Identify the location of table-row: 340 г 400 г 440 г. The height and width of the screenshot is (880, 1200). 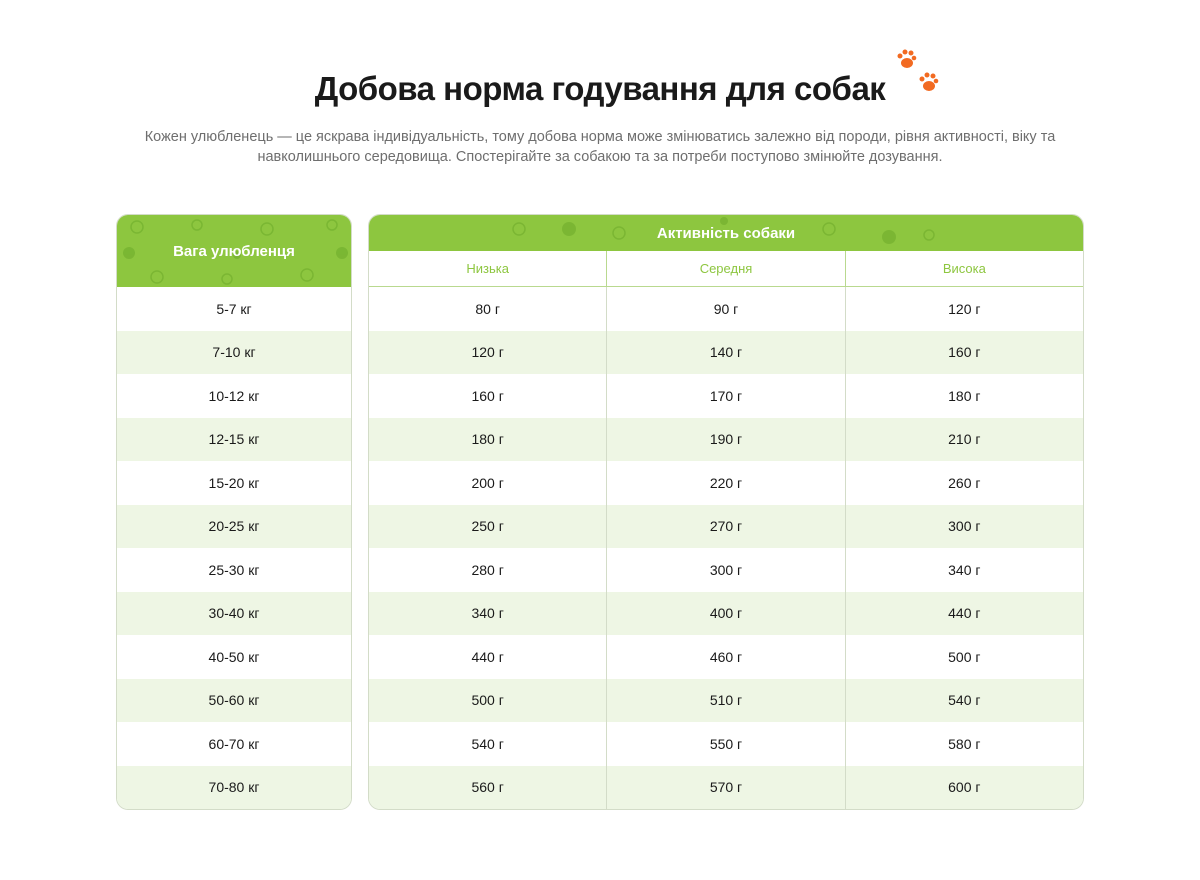
(726, 613).